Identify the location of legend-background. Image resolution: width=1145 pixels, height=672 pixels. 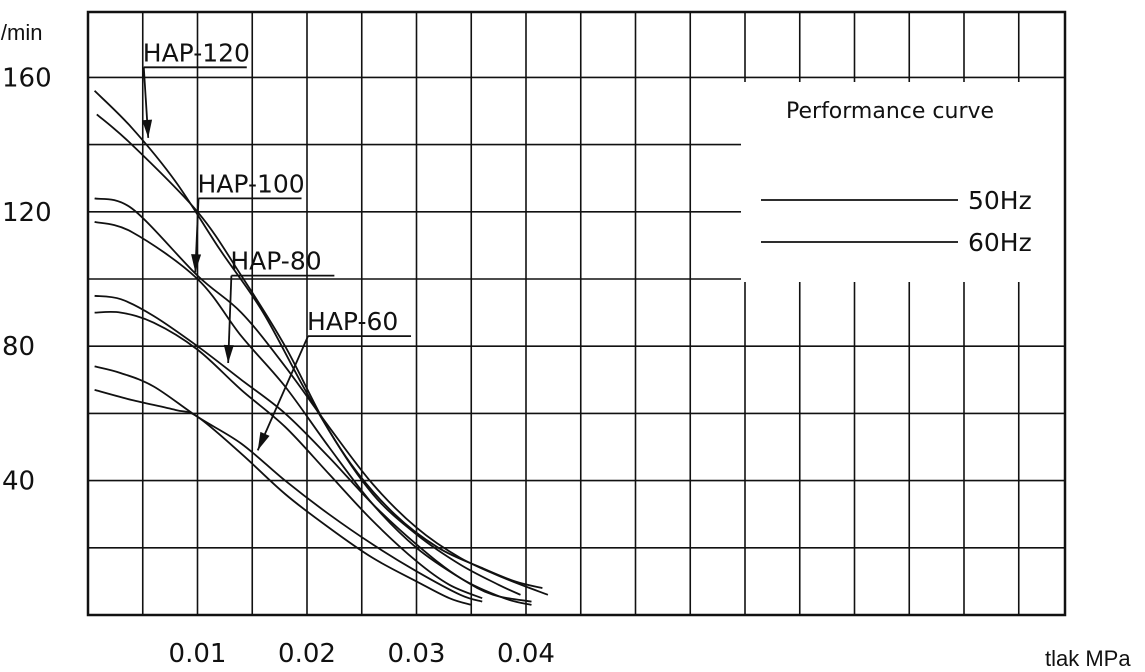
(903, 182).